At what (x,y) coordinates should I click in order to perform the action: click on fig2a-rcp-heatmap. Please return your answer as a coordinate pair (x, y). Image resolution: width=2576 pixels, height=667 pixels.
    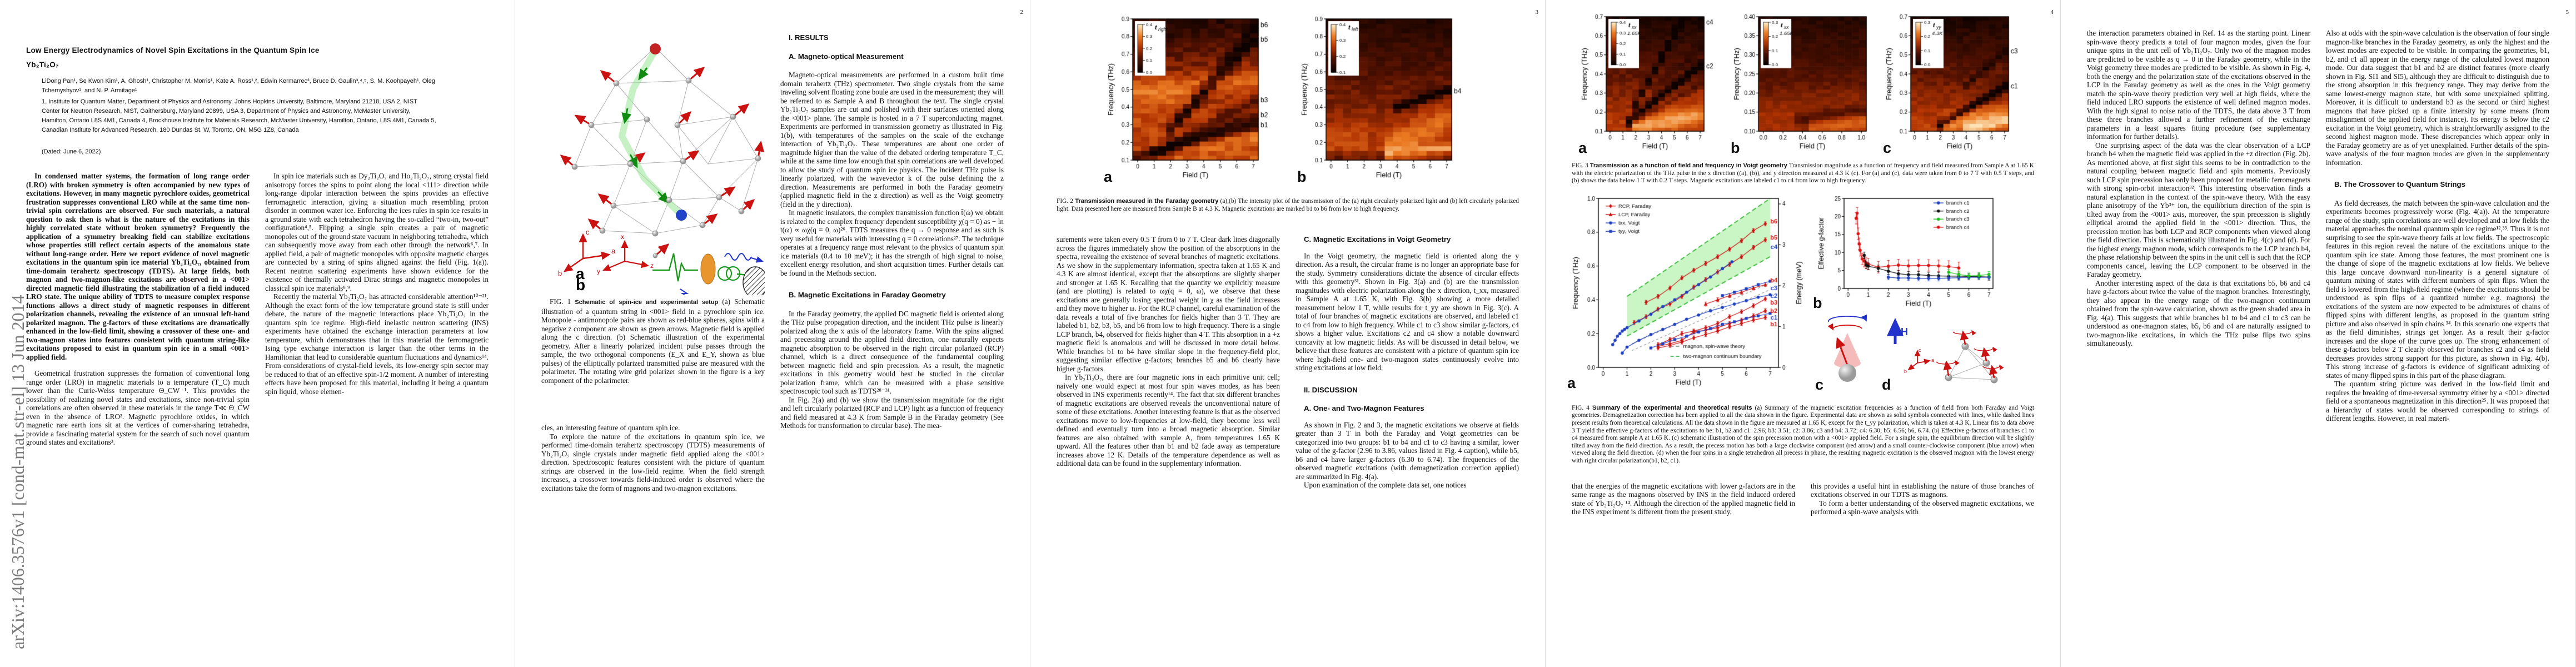
    Looking at the image, I should click on (1191, 97).